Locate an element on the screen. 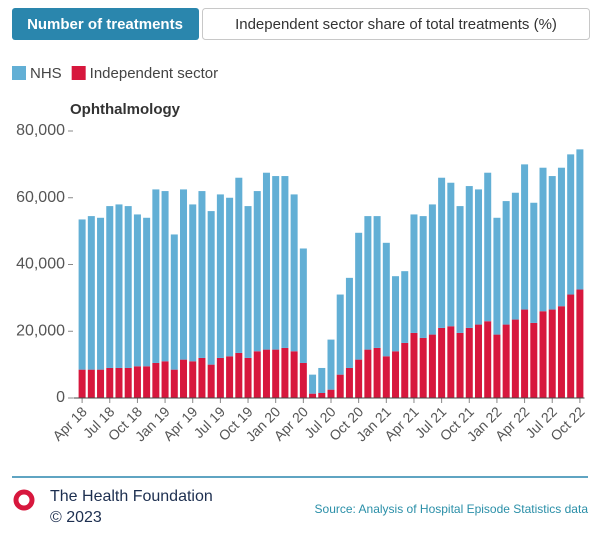  y-tick-label: 40,000 is located at coordinates (40, 264).